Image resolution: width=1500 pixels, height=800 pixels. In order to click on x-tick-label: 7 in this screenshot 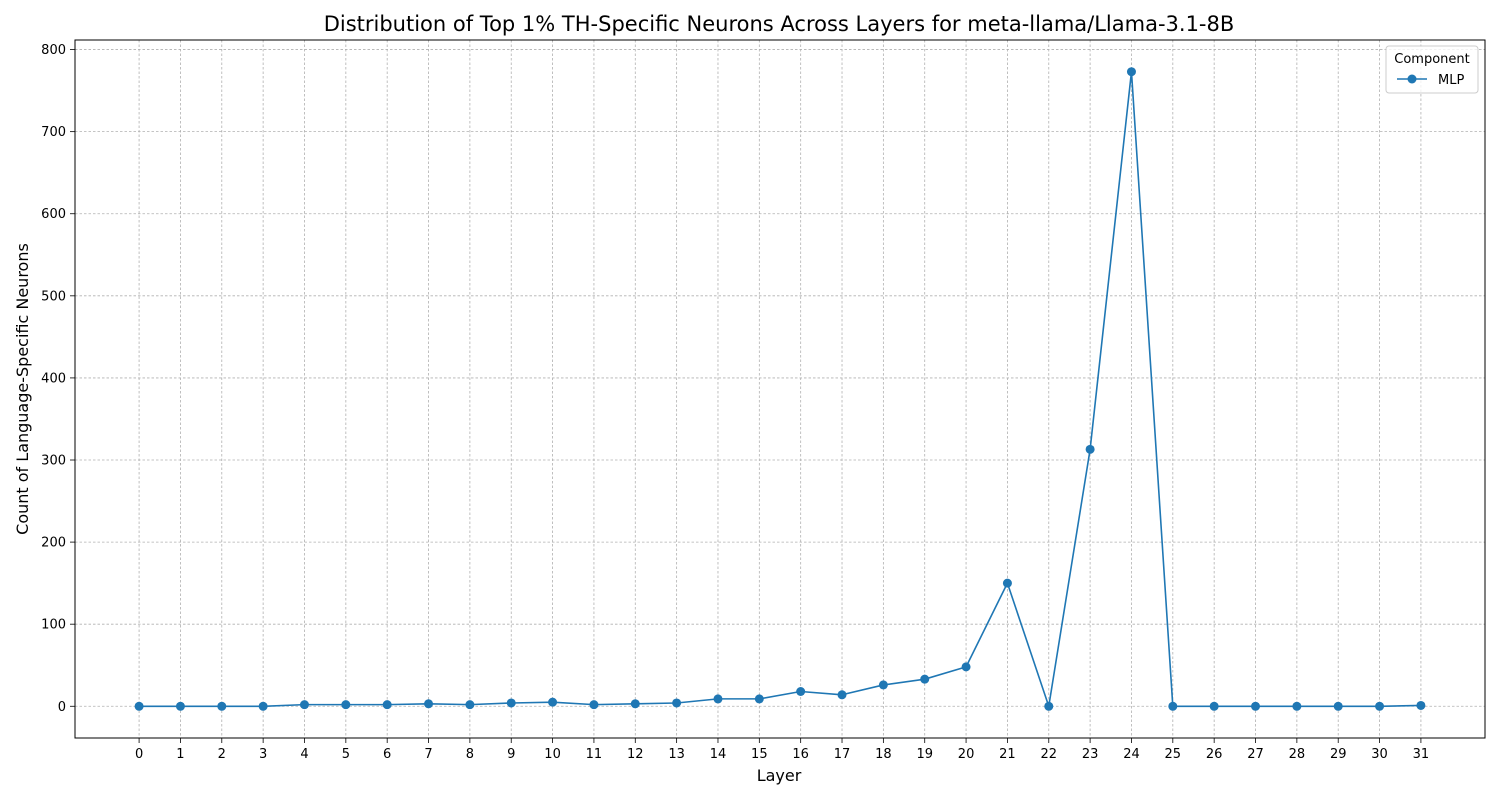, I will do `click(428, 754)`.